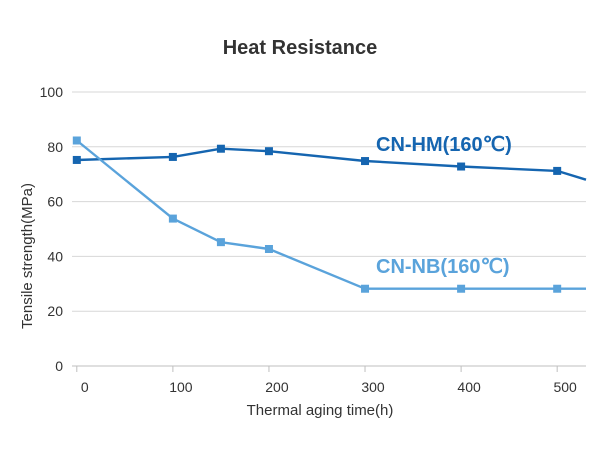 This screenshot has height=451, width=601. I want to click on axes, so click(329, 368).